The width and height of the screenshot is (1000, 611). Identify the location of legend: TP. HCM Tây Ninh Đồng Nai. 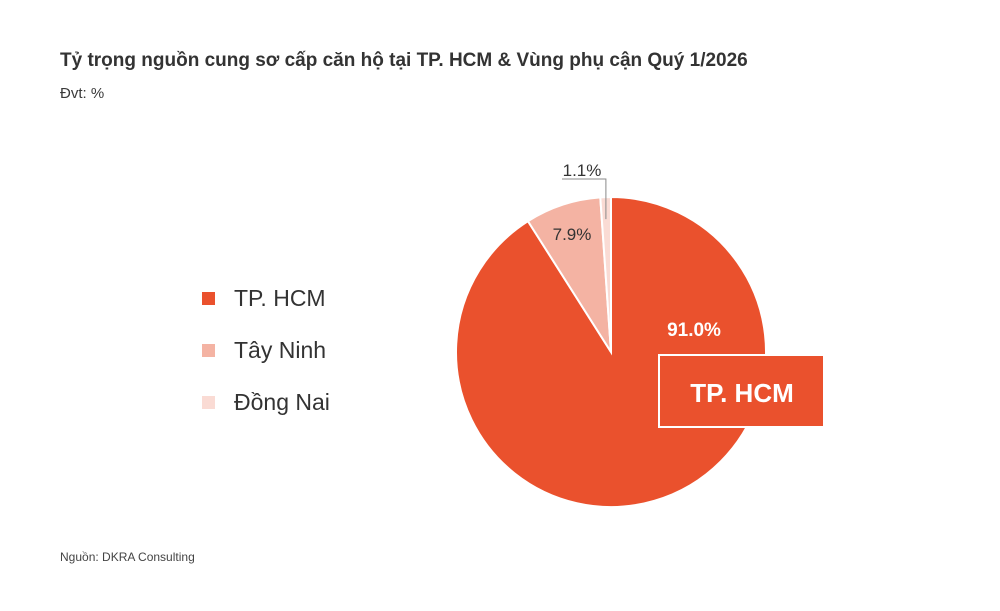
(266, 350).